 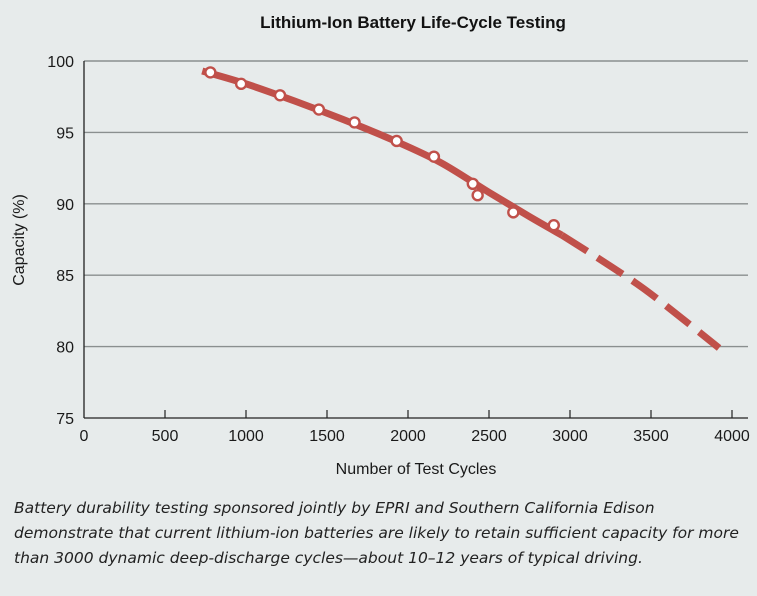 I want to click on data-markers, so click(x=382, y=149).